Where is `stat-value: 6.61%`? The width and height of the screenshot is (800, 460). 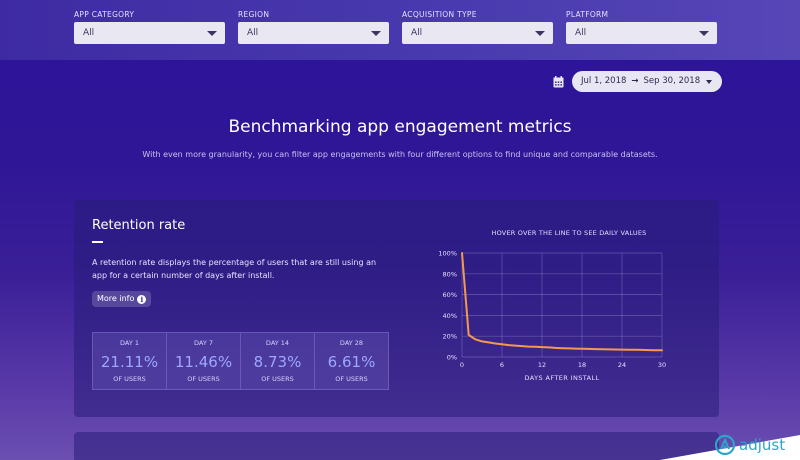
stat-value: 6.61% is located at coordinates (351, 362).